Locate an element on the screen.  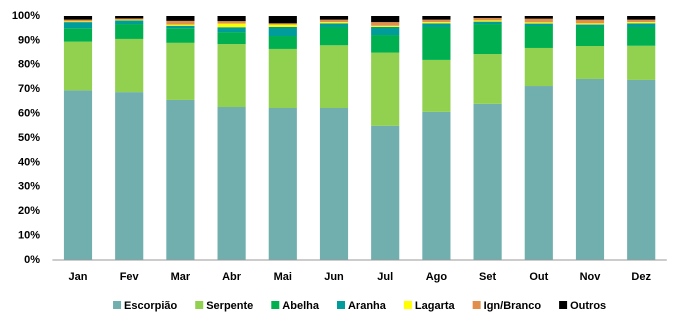
y-tick-label: 40% is located at coordinates (29, 162).